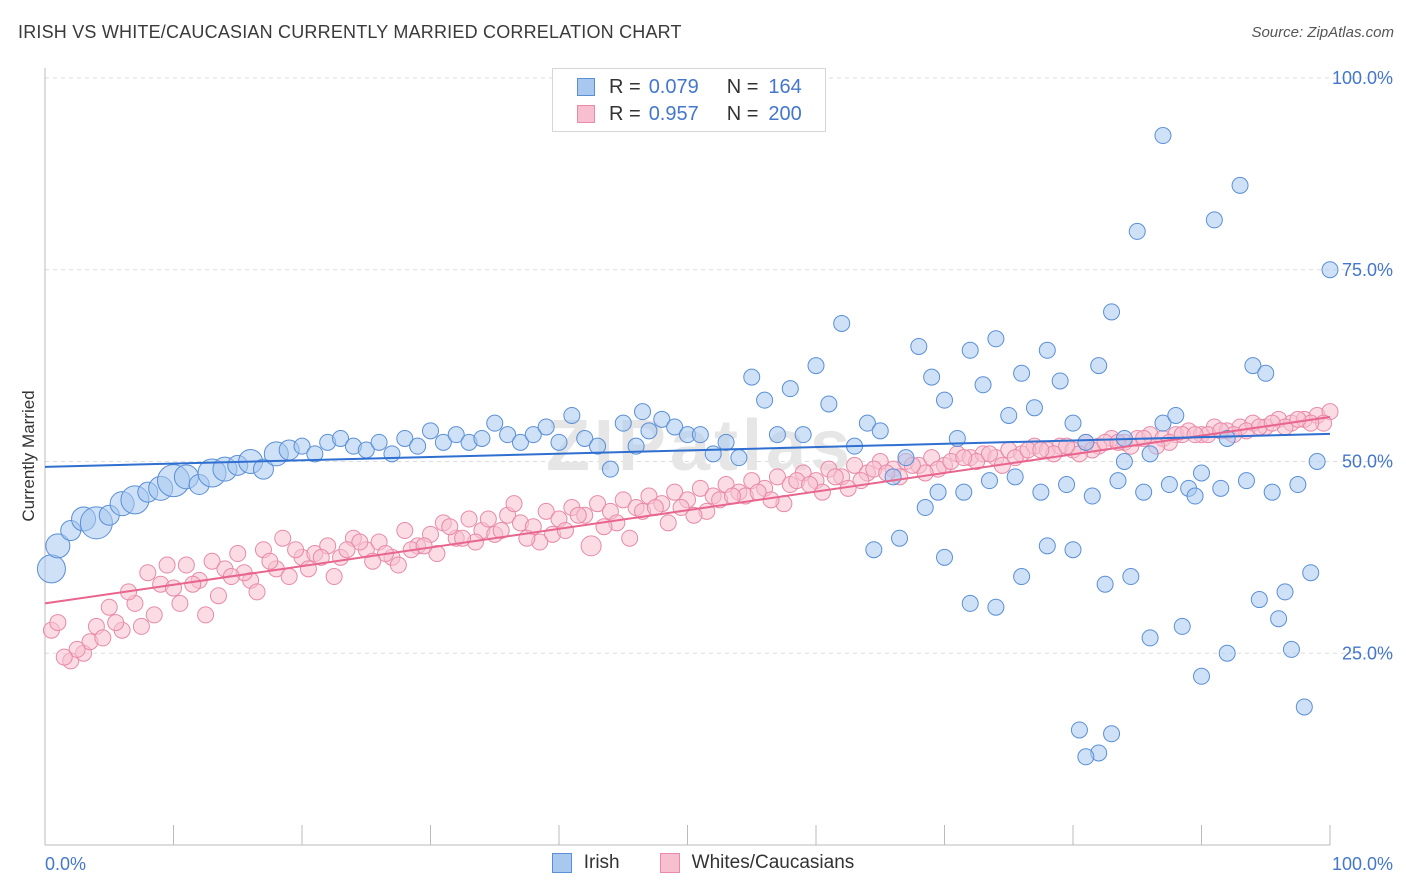  What do you see at coordinates (1367, 653) in the screenshot?
I see `y-tick-label: 25.0%` at bounding box center [1367, 653].